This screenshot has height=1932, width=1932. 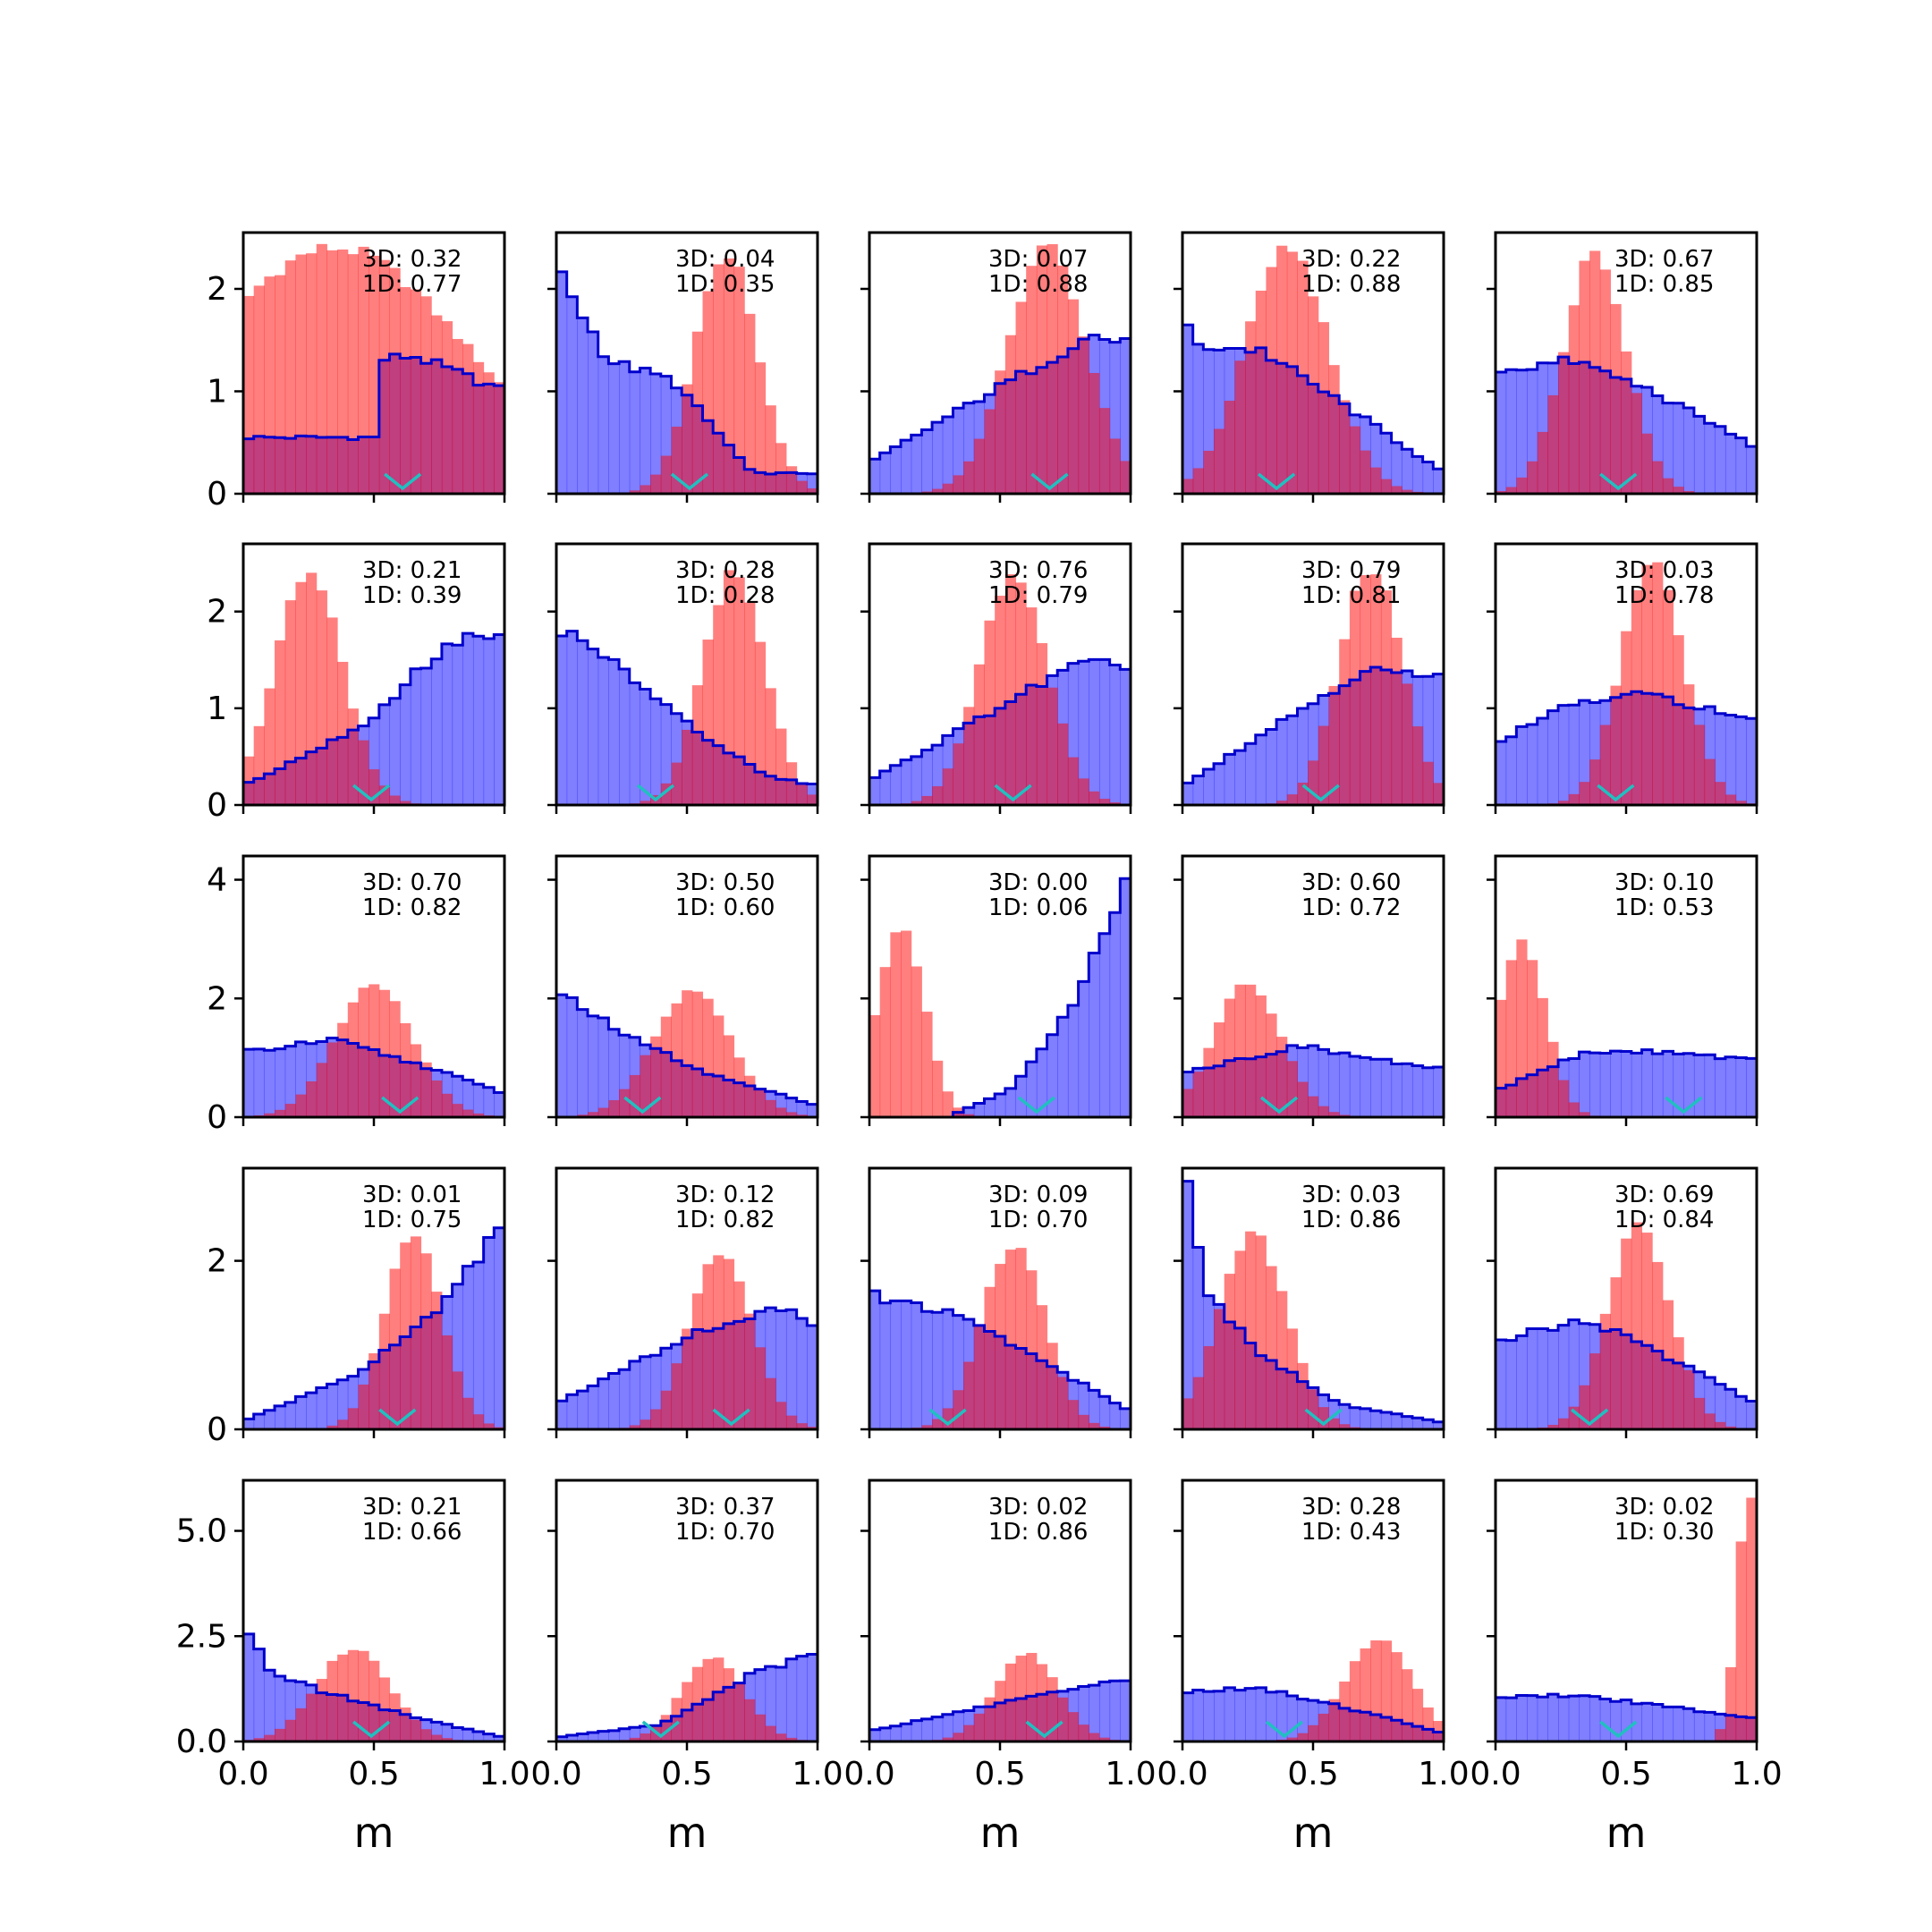 What do you see at coordinates (1626, 1833) in the screenshot?
I see `x-axis-label: m` at bounding box center [1626, 1833].